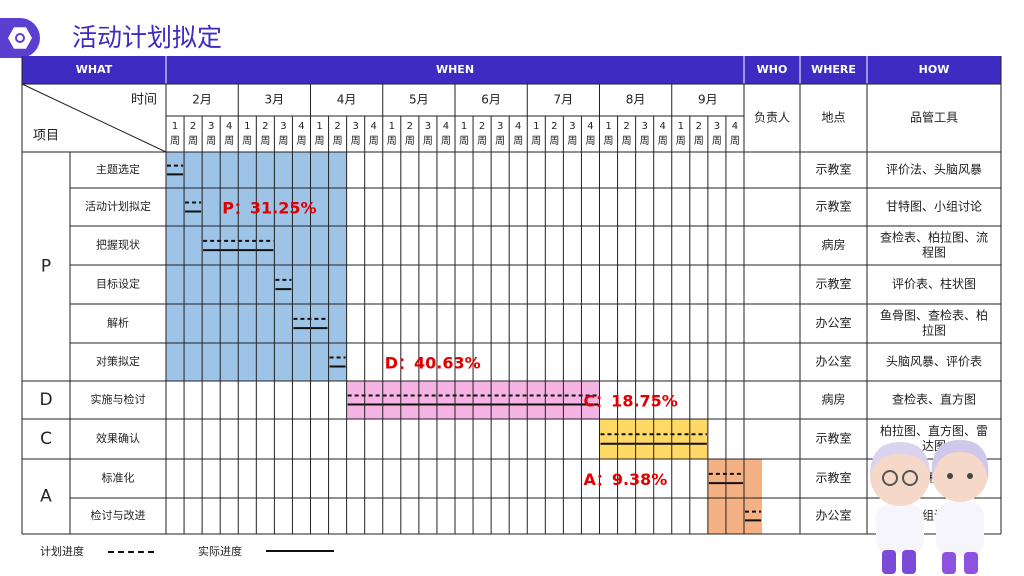 The width and height of the screenshot is (1024, 576). What do you see at coordinates (94, 69) in the screenshot?
I see `header-what: WHAT` at bounding box center [94, 69].